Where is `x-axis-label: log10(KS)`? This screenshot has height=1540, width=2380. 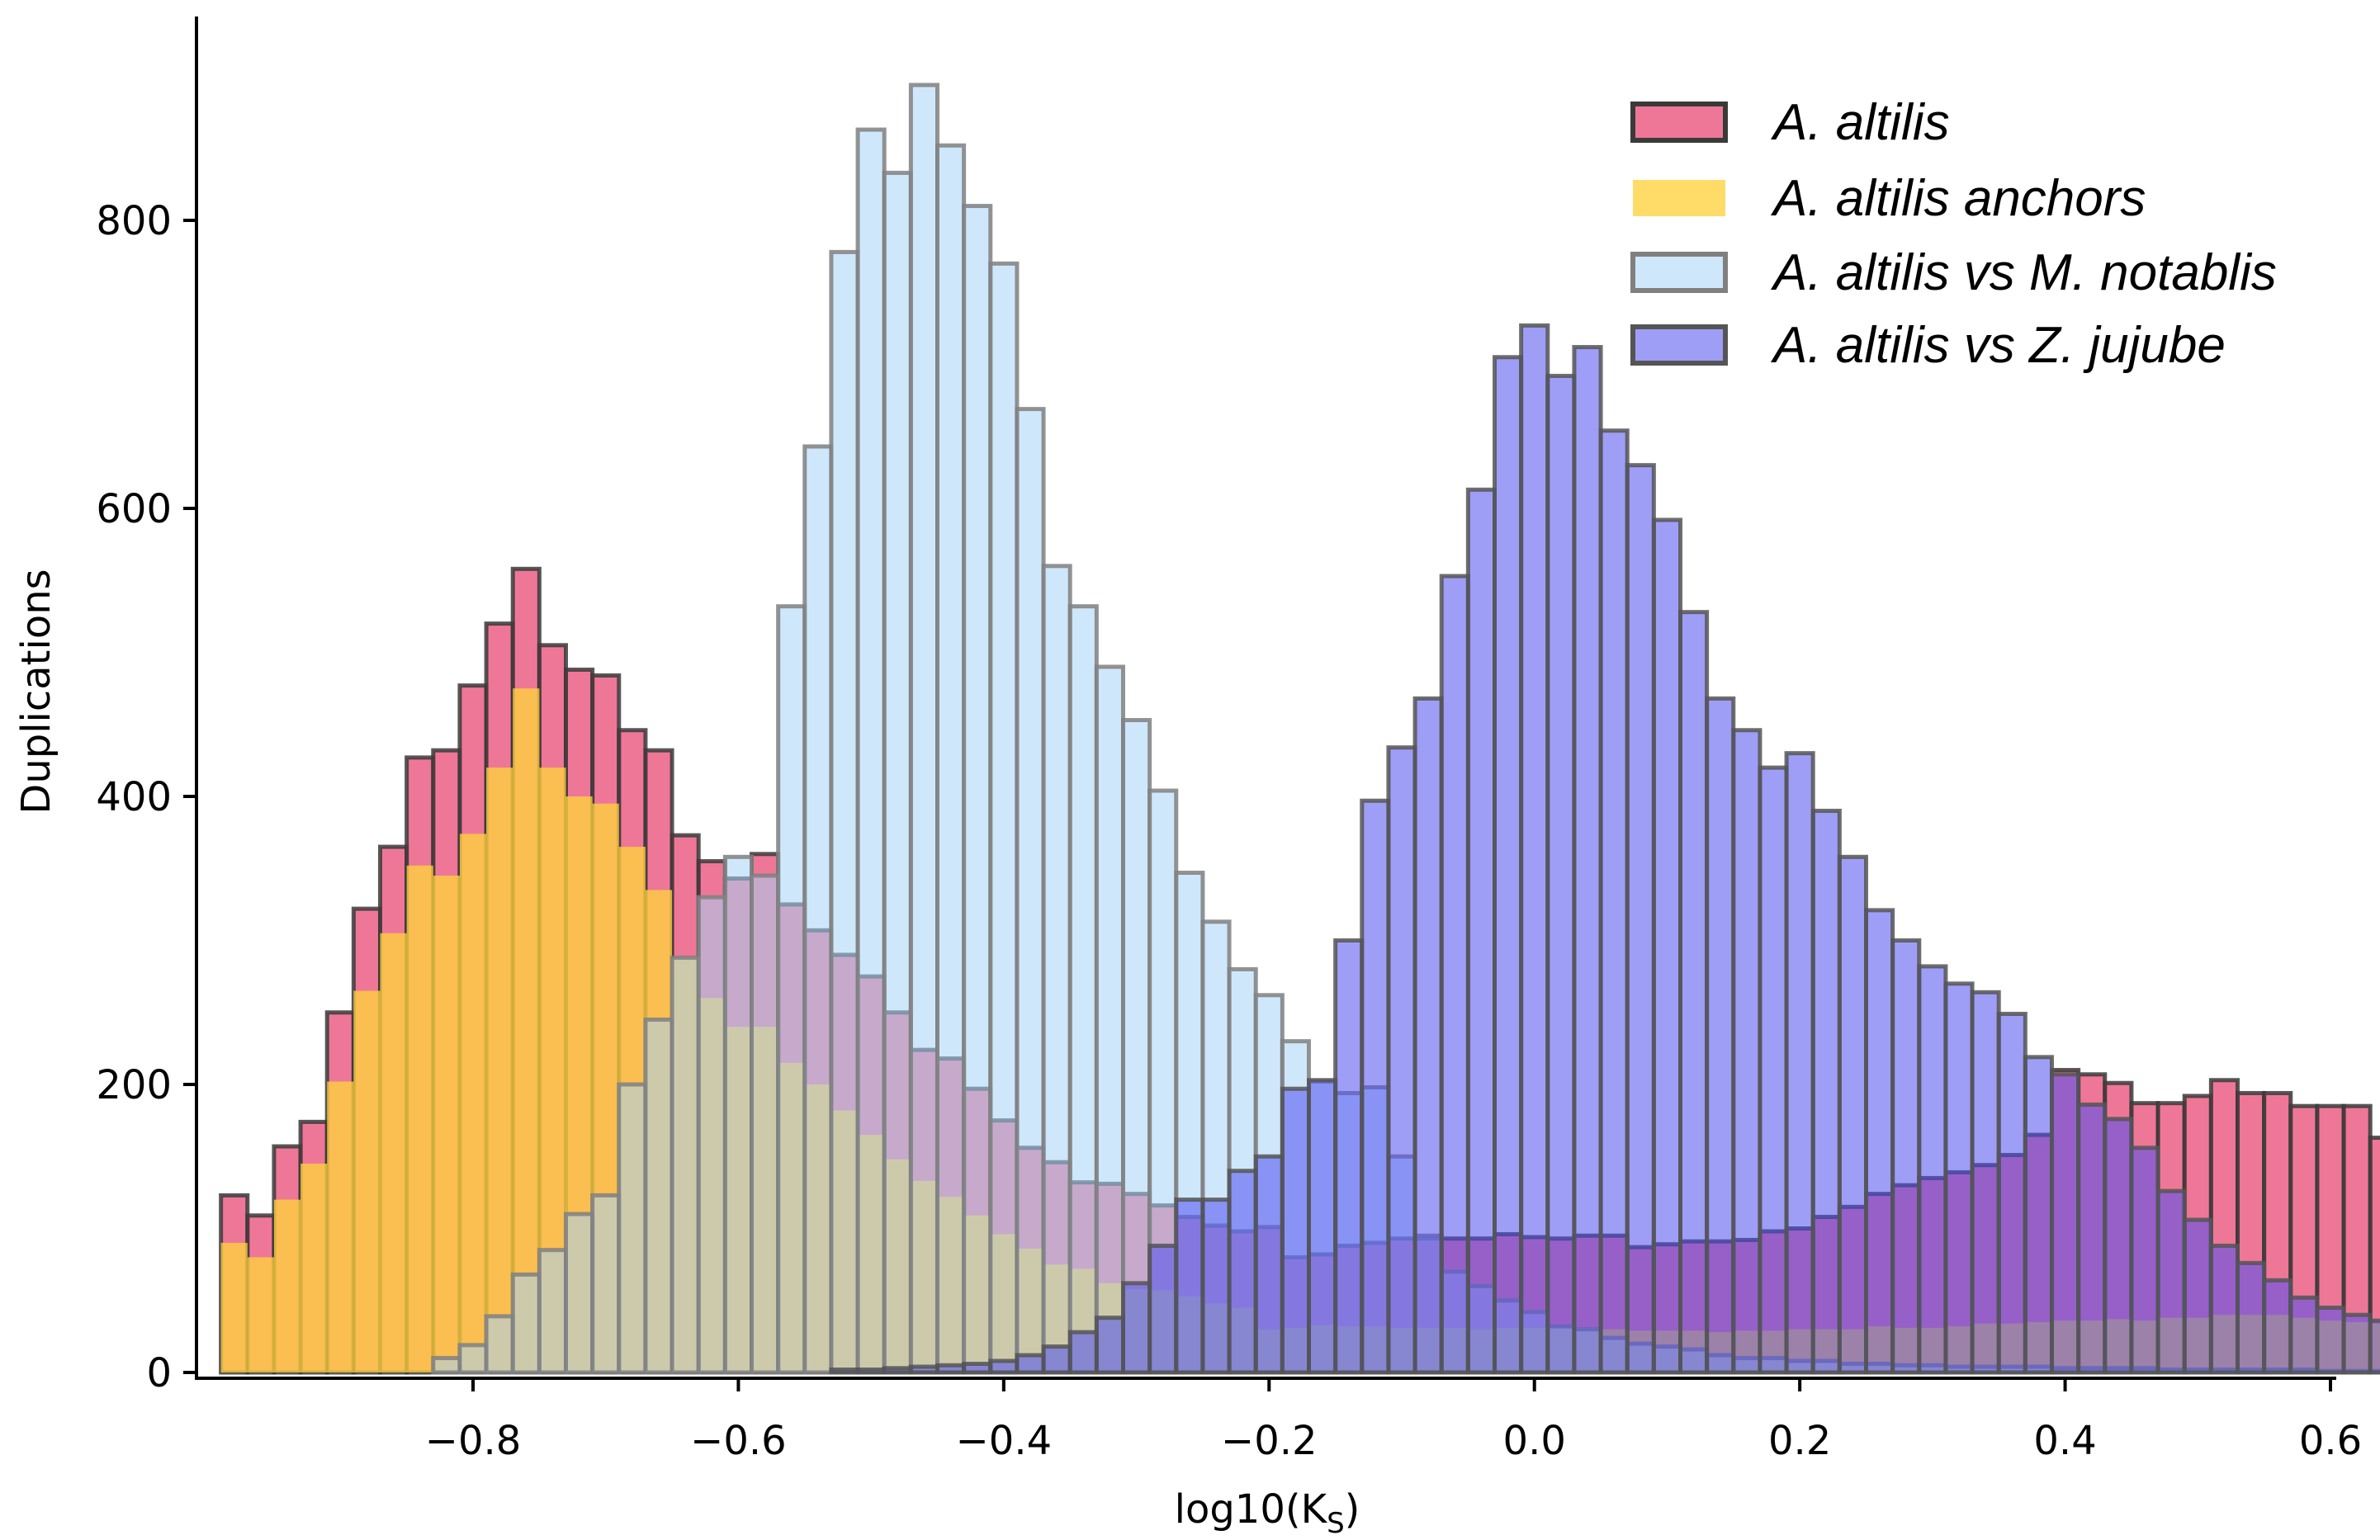
x-axis-label: log10(KS) is located at coordinates (1267, 1513).